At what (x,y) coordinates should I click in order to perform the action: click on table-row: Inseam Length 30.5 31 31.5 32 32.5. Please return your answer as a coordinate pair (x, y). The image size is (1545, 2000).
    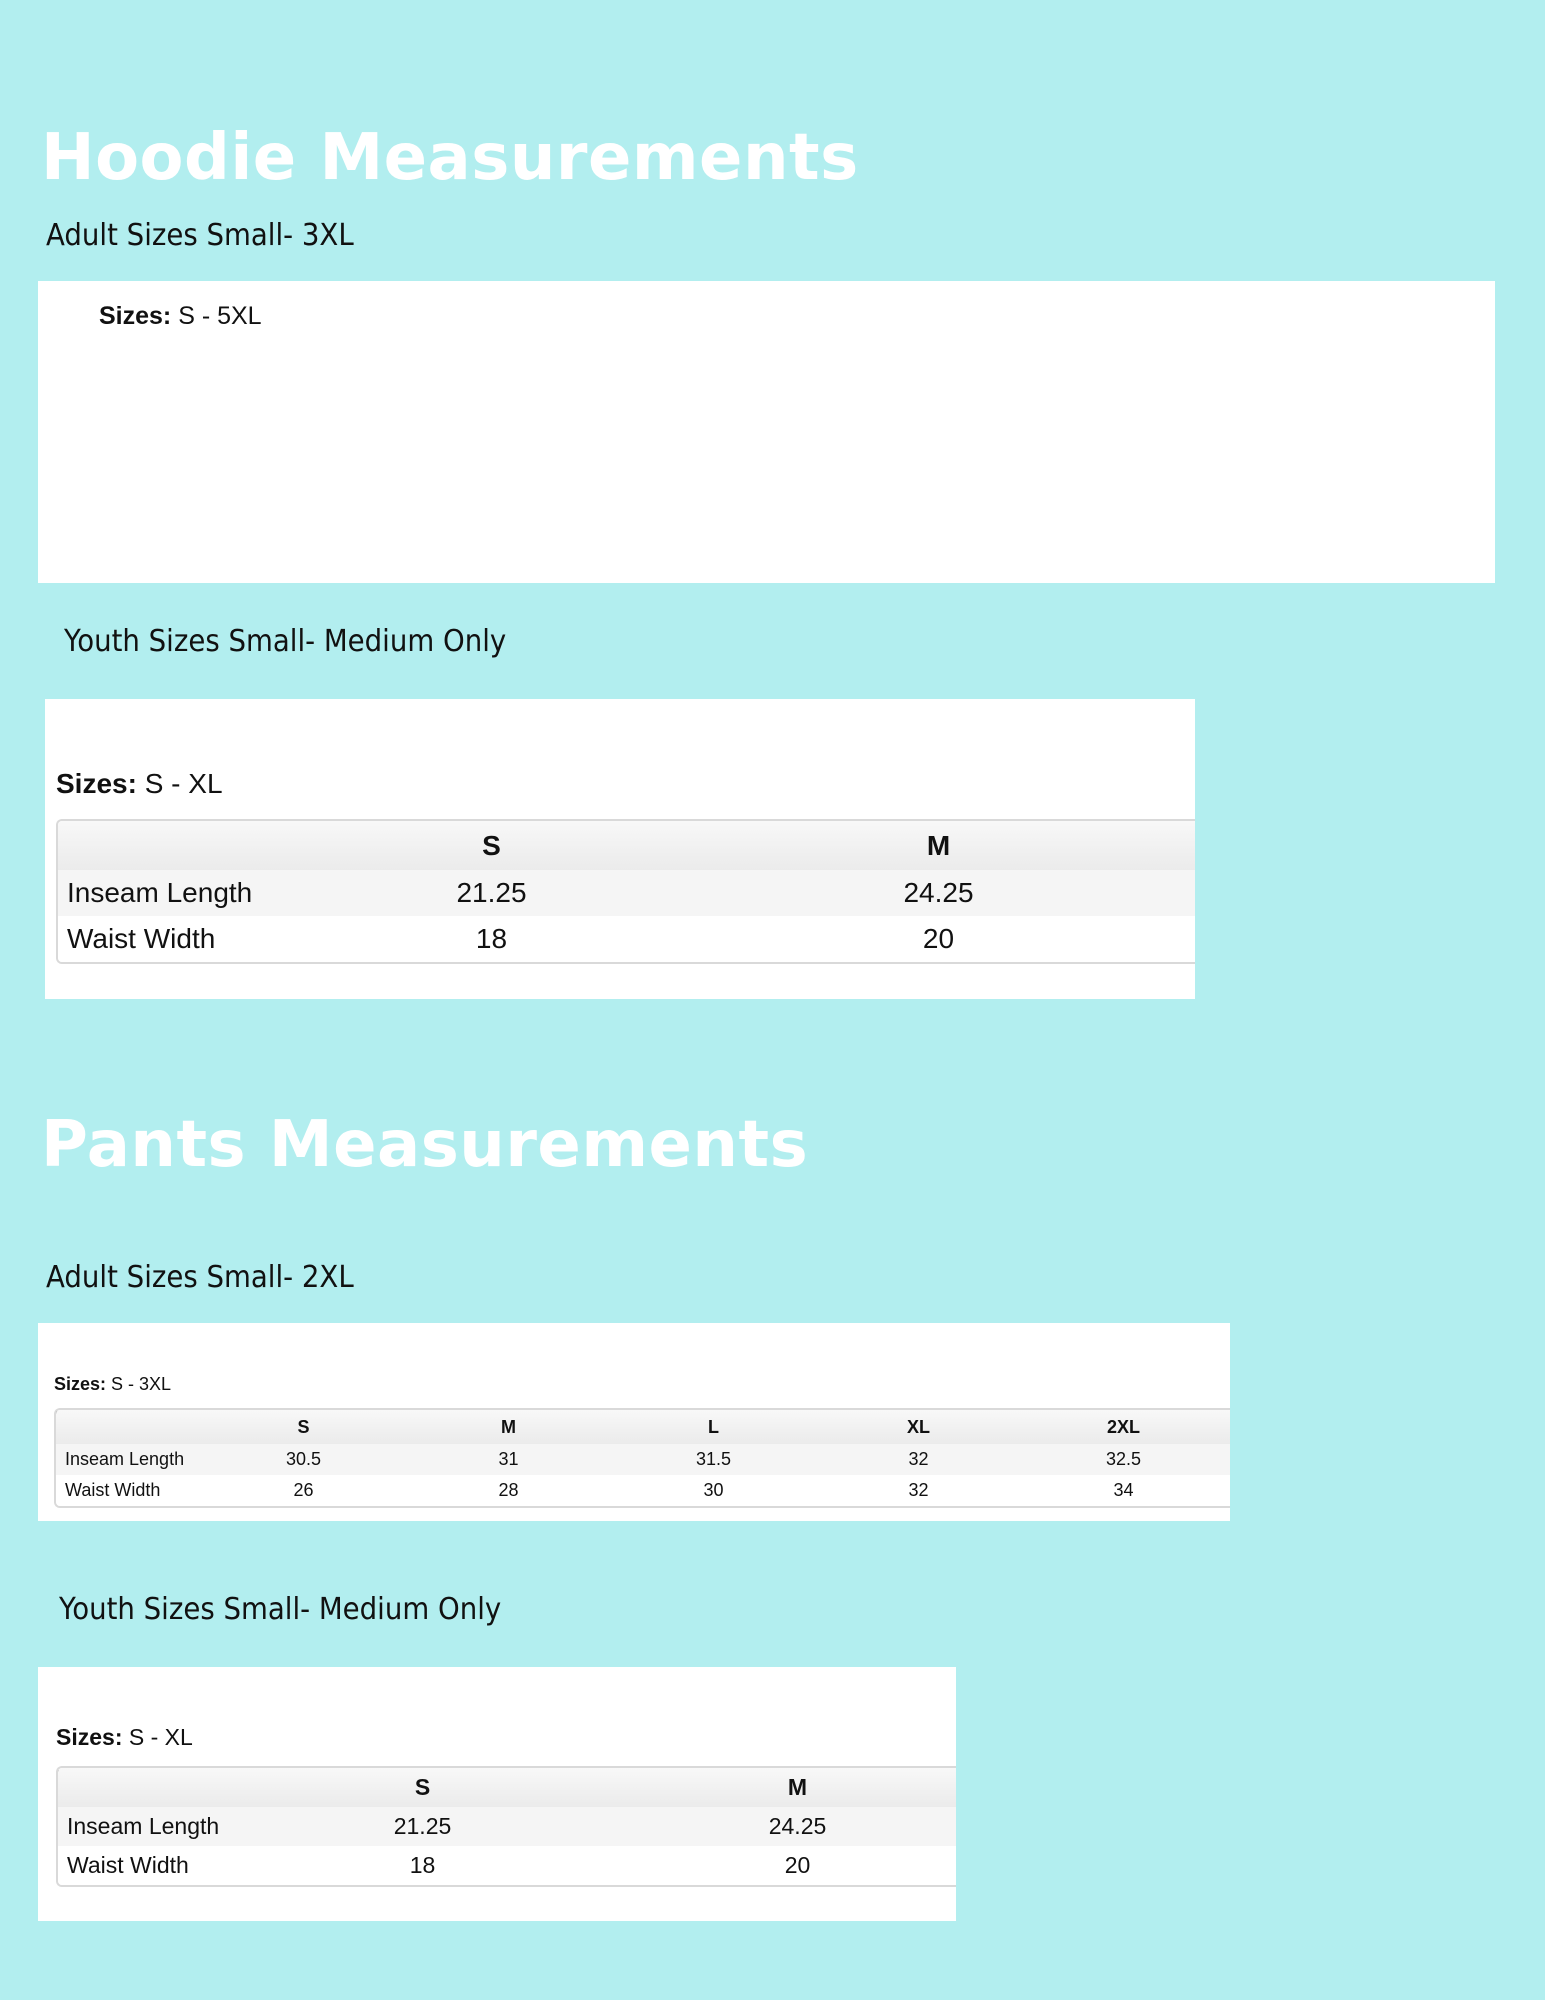
    Looking at the image, I should click on (643, 1459).